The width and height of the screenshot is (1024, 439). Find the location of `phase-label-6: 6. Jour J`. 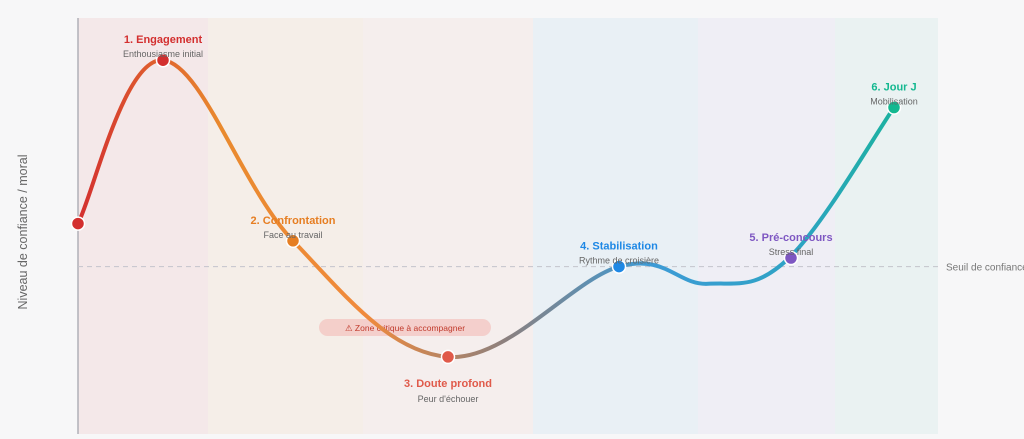

phase-label-6: 6. Jour J is located at coordinates (893, 88).